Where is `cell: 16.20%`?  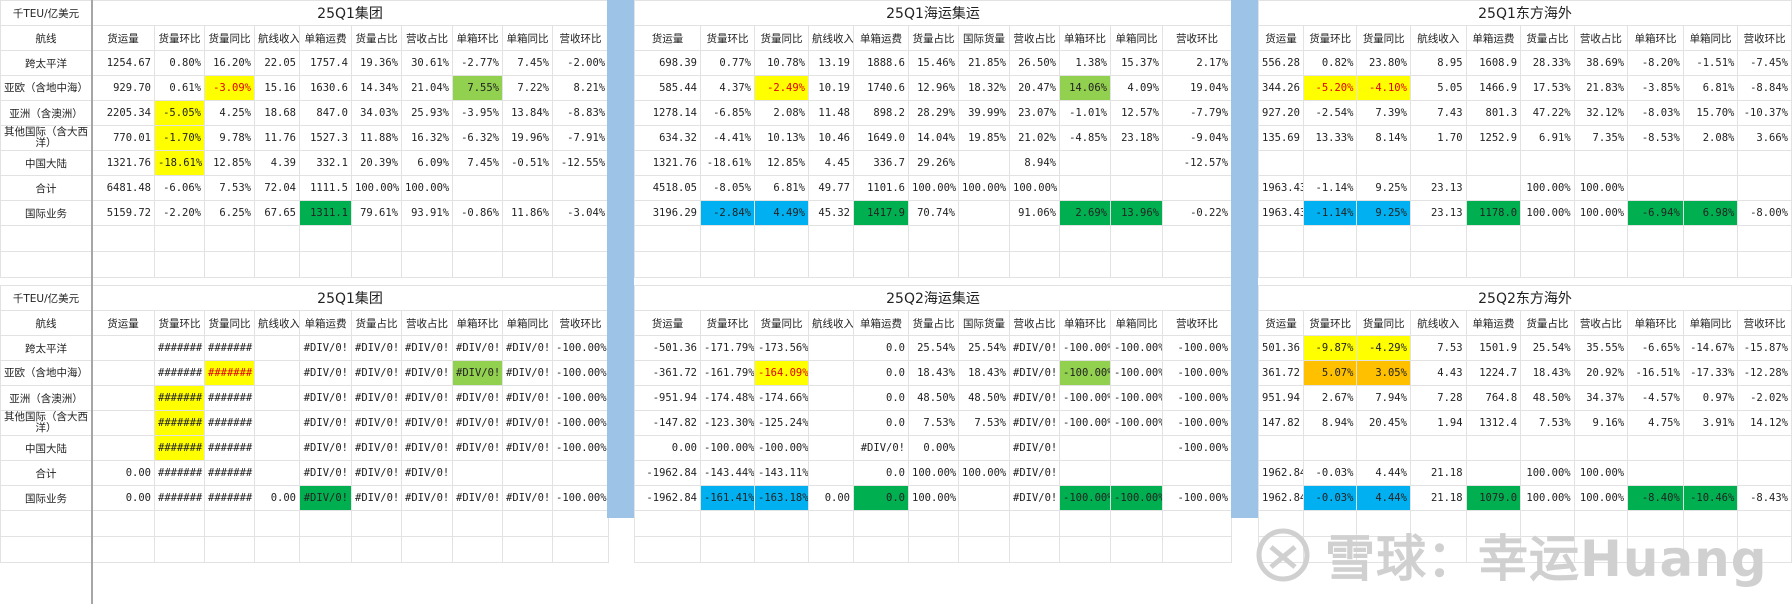 cell: 16.20% is located at coordinates (229, 63).